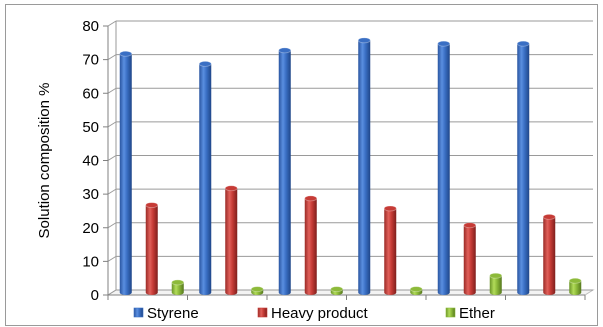  I want to click on legend: Styrene Heavy product Ether, so click(314, 313).